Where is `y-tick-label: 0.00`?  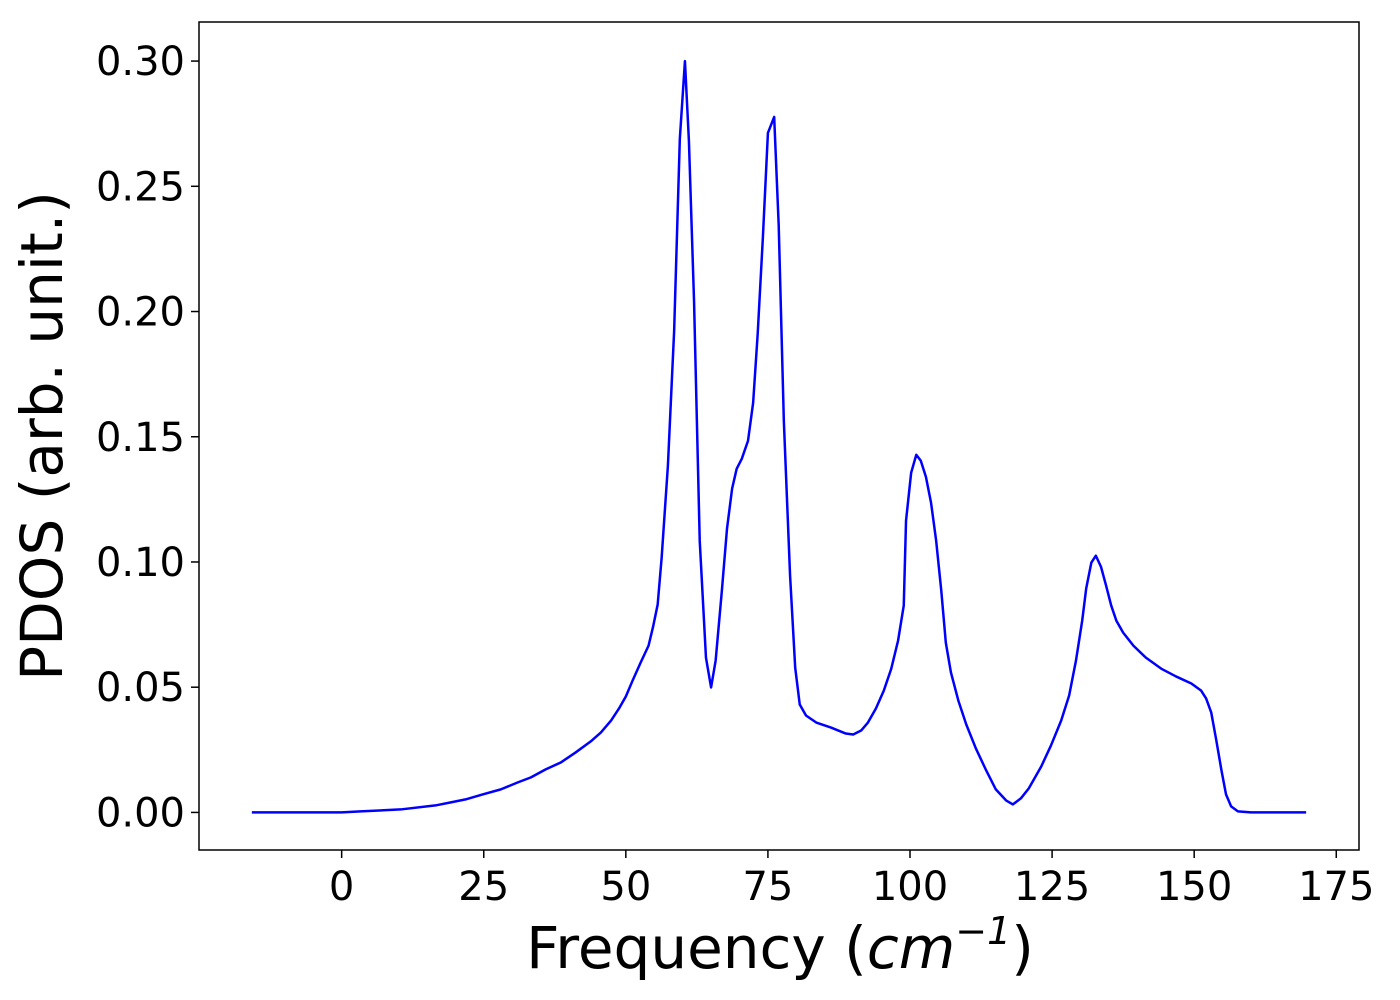
y-tick-label: 0.00 is located at coordinates (140, 813).